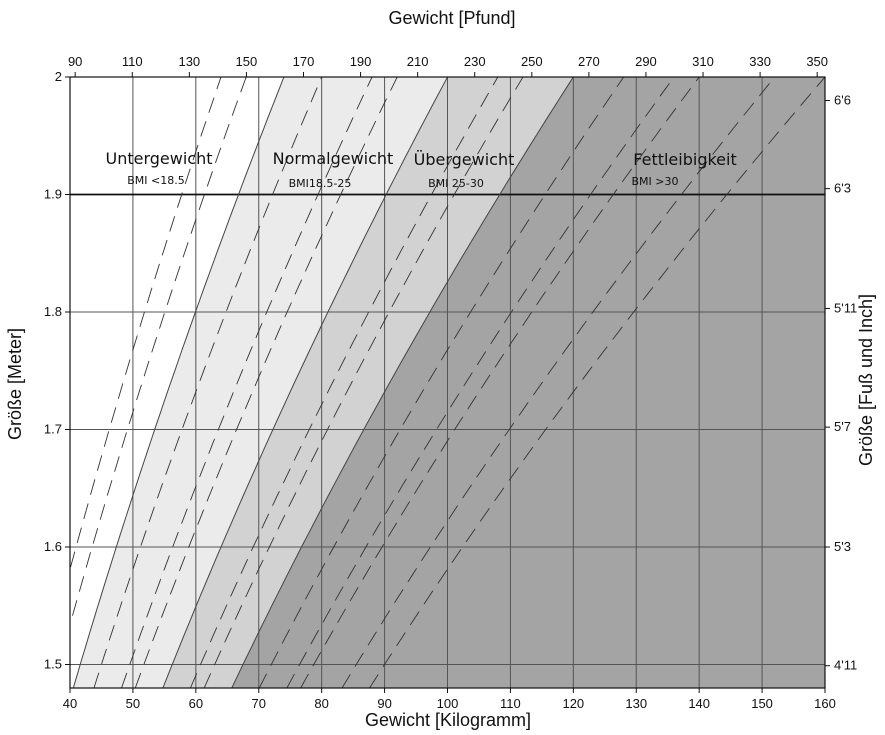 The height and width of the screenshot is (735, 885). I want to click on x-tick-label: 100, so click(448, 703).